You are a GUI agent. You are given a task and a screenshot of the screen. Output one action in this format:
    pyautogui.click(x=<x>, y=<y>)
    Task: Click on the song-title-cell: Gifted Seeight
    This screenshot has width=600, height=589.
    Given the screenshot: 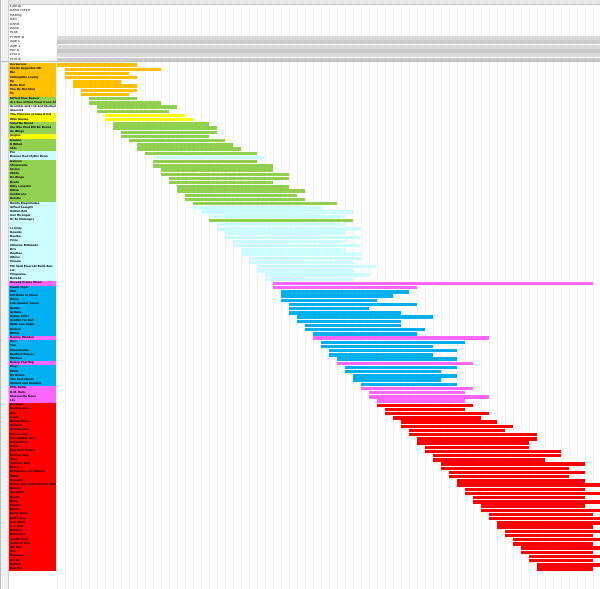 What is the action you would take?
    pyautogui.click(x=32, y=207)
    